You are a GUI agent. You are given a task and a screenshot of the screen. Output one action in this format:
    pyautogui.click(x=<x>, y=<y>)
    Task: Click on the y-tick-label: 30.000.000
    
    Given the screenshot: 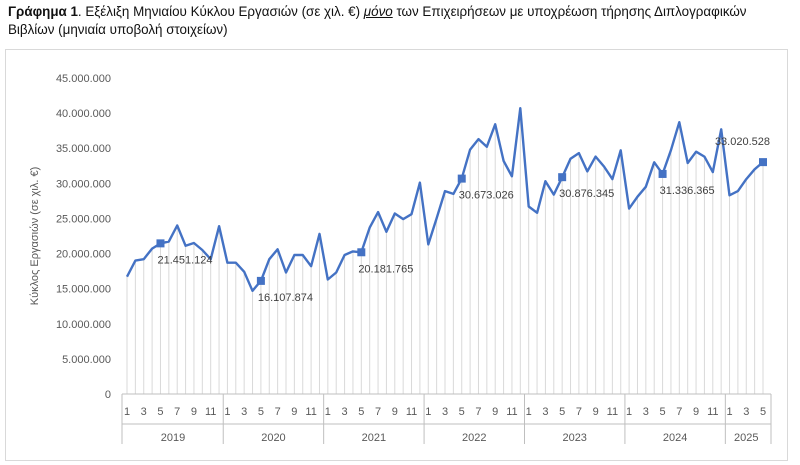 What is the action you would take?
    pyautogui.click(x=83, y=184)
    